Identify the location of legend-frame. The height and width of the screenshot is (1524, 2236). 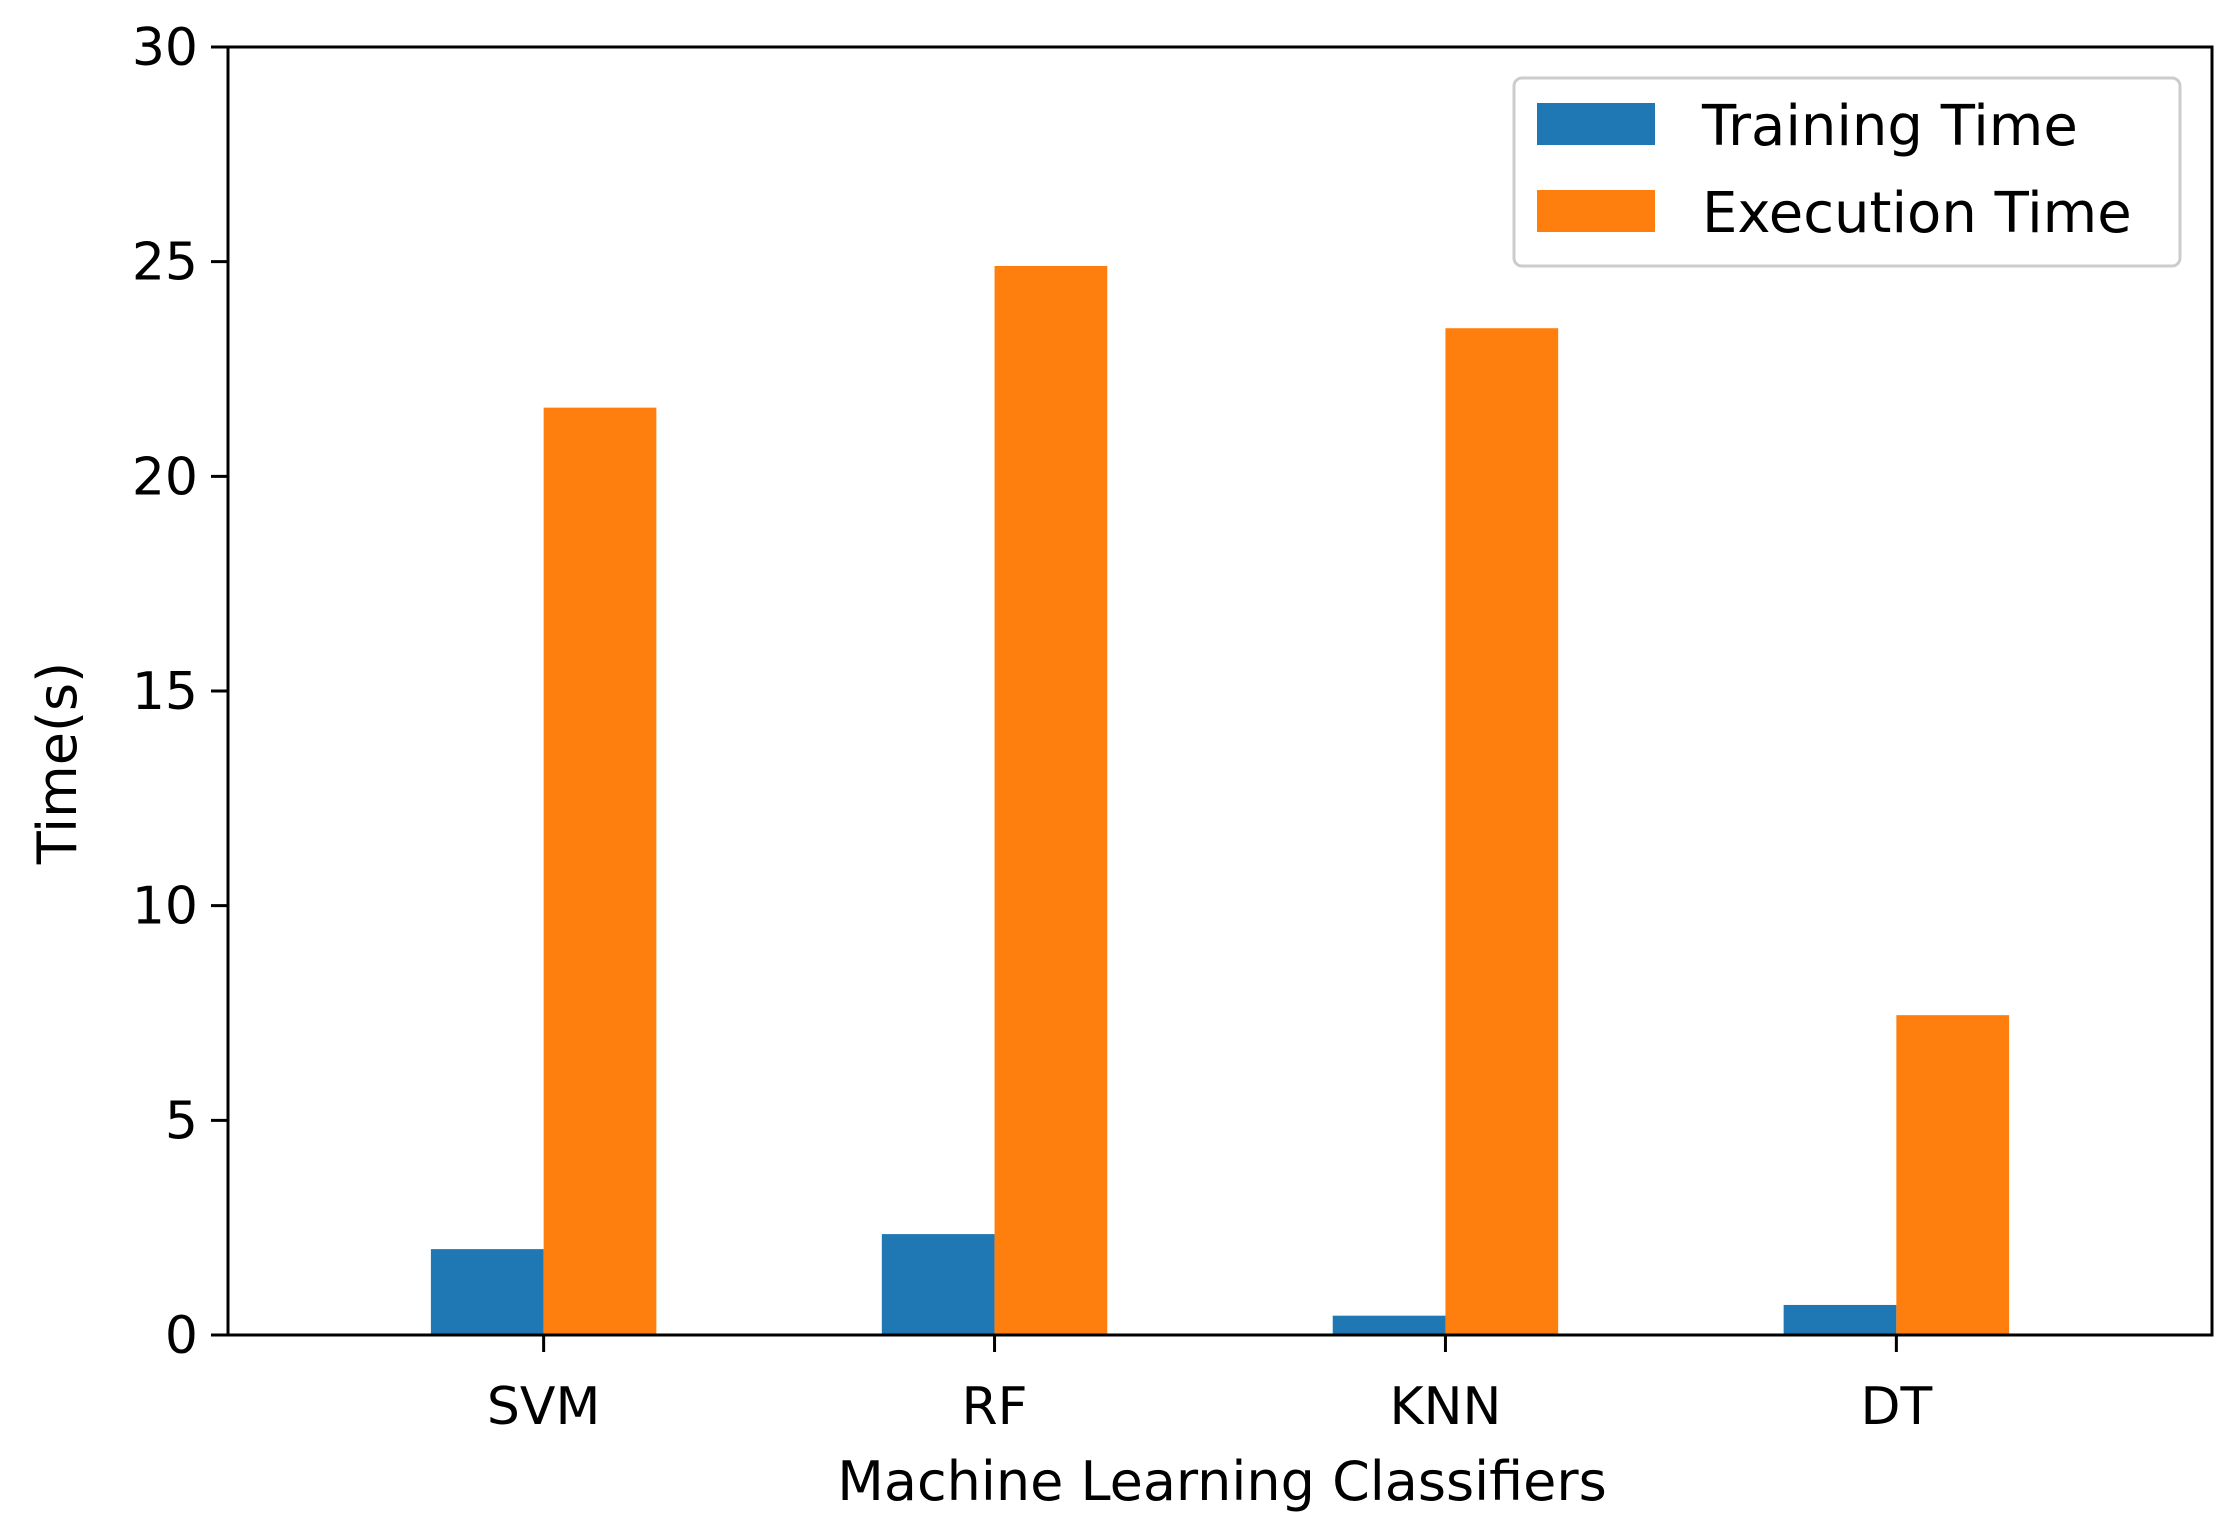
(1847, 172).